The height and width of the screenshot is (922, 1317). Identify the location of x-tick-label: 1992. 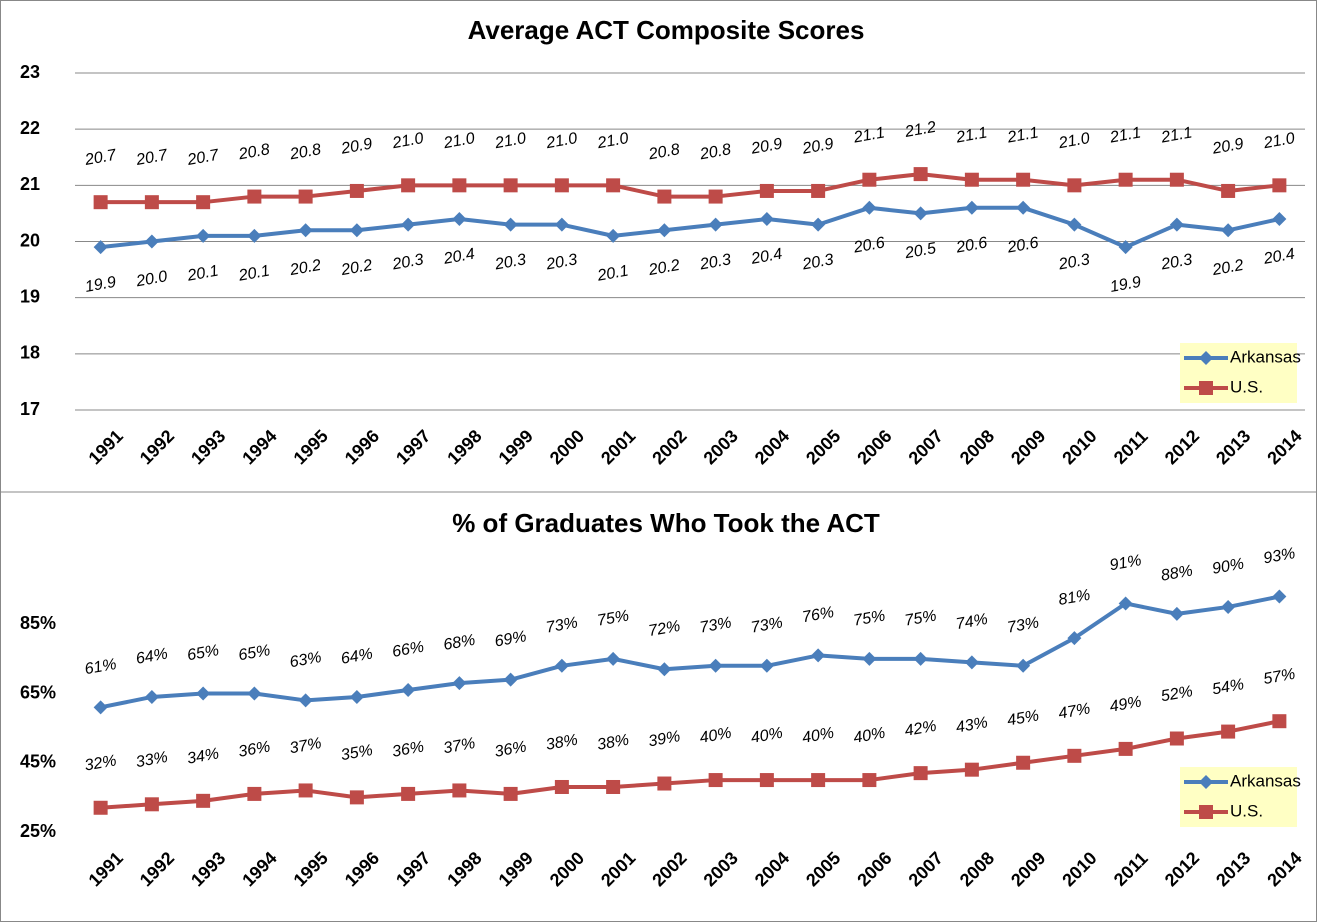
(157, 869).